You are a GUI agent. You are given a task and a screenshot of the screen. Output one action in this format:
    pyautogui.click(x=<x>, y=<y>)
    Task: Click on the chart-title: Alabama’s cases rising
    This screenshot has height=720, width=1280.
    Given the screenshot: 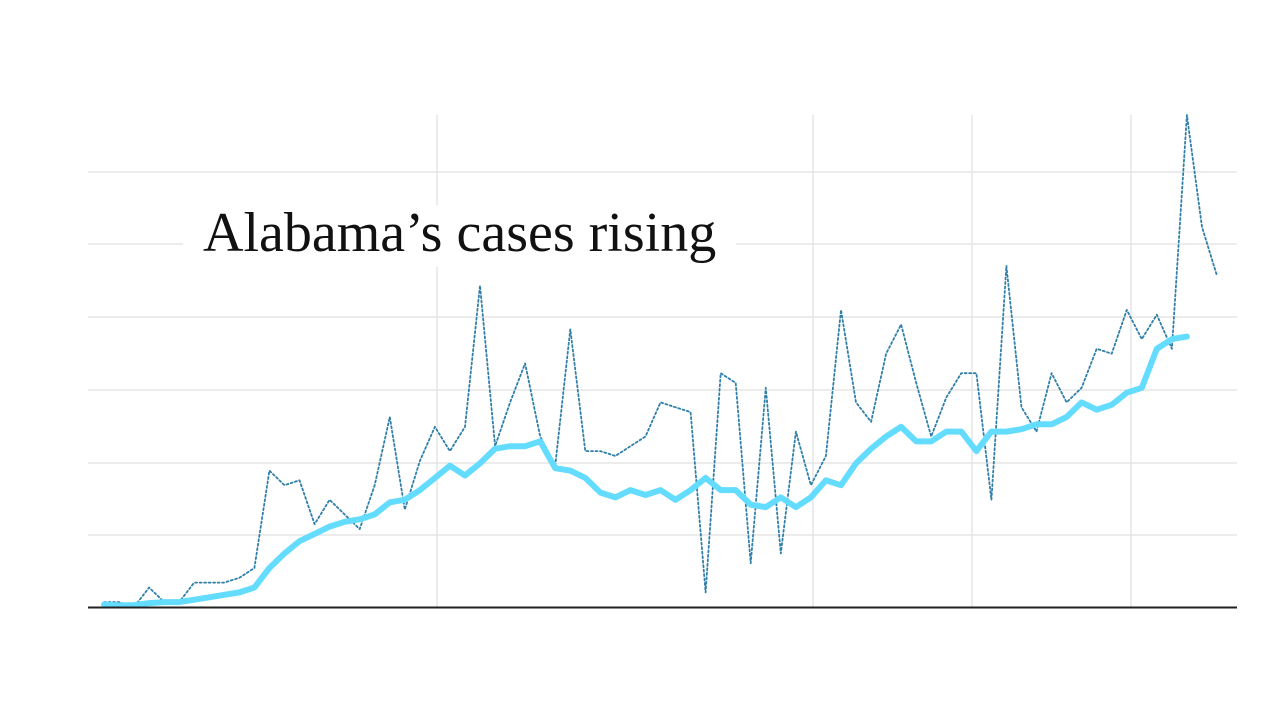 What is the action you would take?
    pyautogui.click(x=460, y=233)
    